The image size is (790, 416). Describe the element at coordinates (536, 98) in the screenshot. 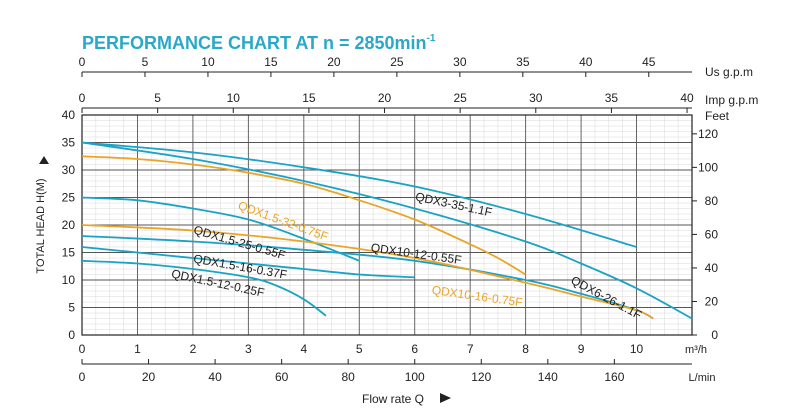

I see `imp-tick-label: 30` at that location.